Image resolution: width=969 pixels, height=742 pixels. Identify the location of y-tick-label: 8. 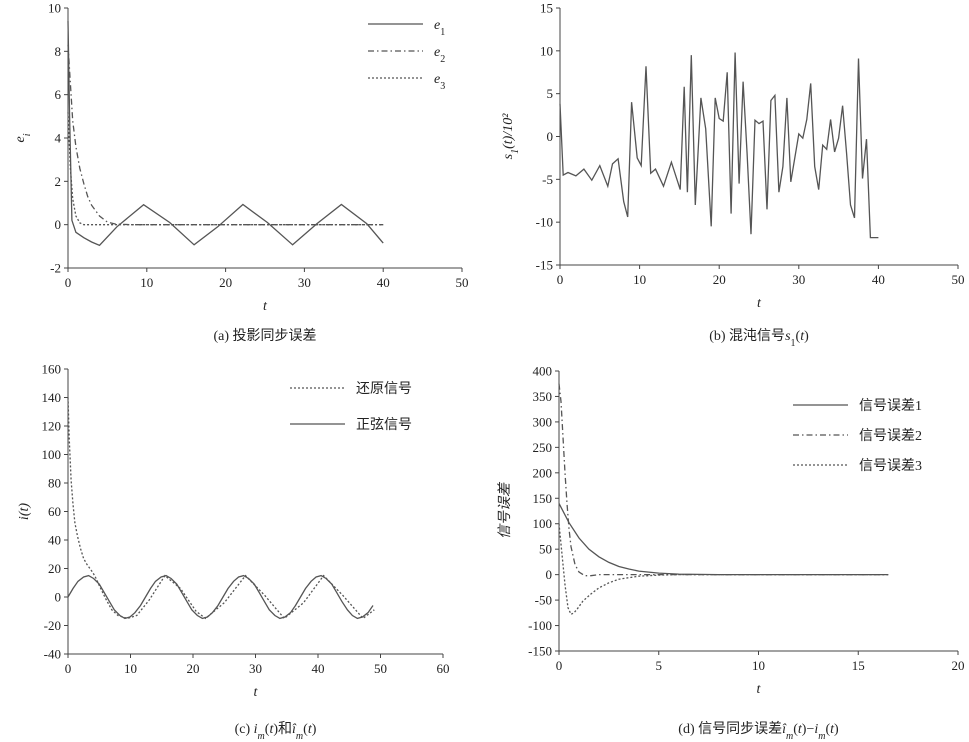
(58, 51).